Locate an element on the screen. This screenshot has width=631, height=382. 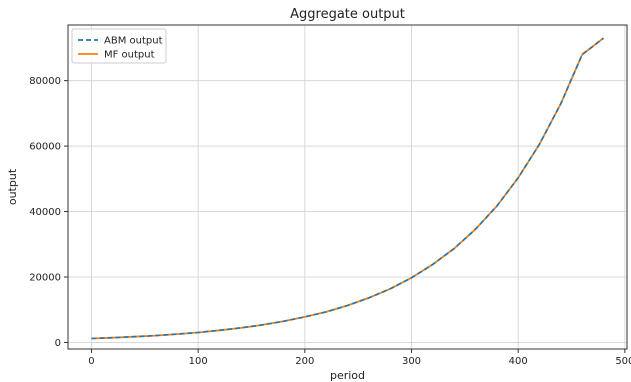
y-tick-label: 80000 is located at coordinates (45, 81).